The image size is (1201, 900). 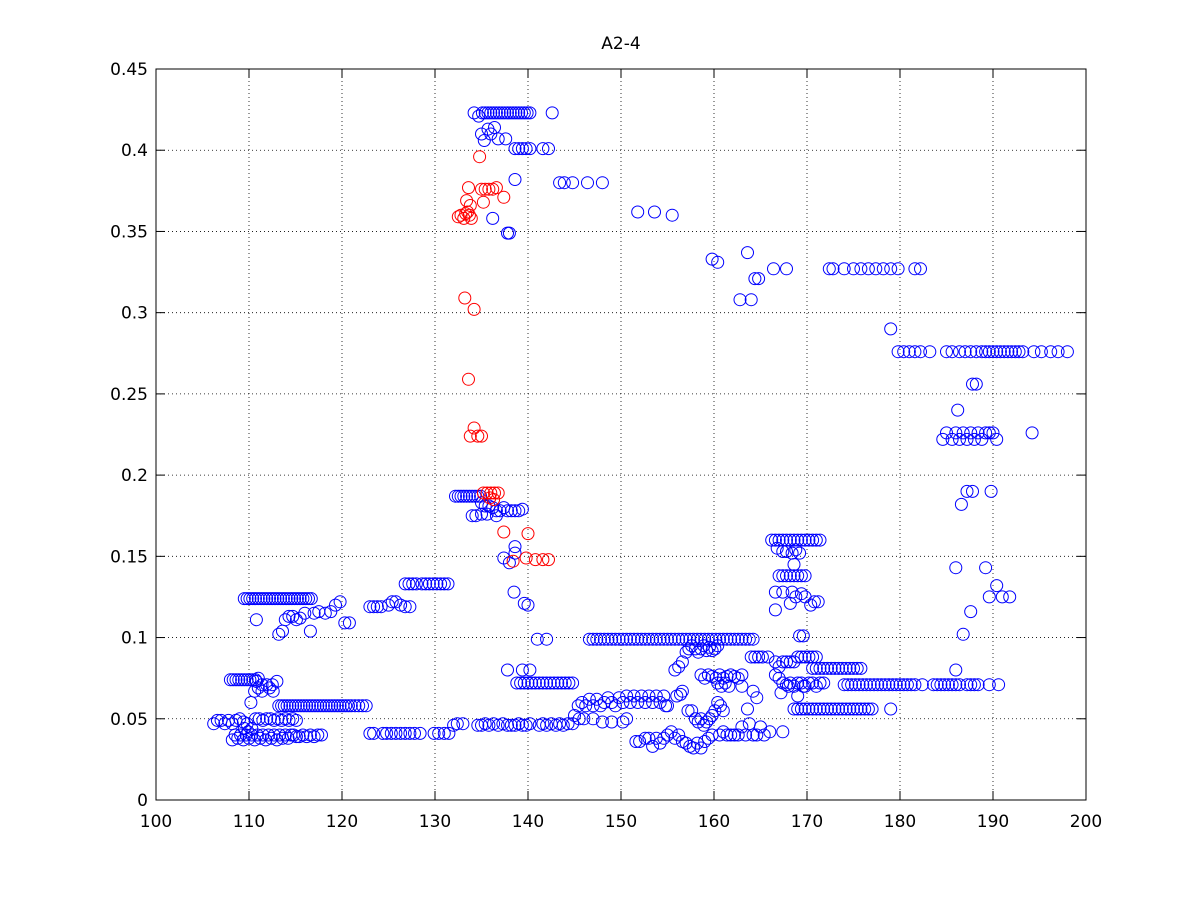 I want to click on y-tick-label: 0.2, so click(x=134, y=476).